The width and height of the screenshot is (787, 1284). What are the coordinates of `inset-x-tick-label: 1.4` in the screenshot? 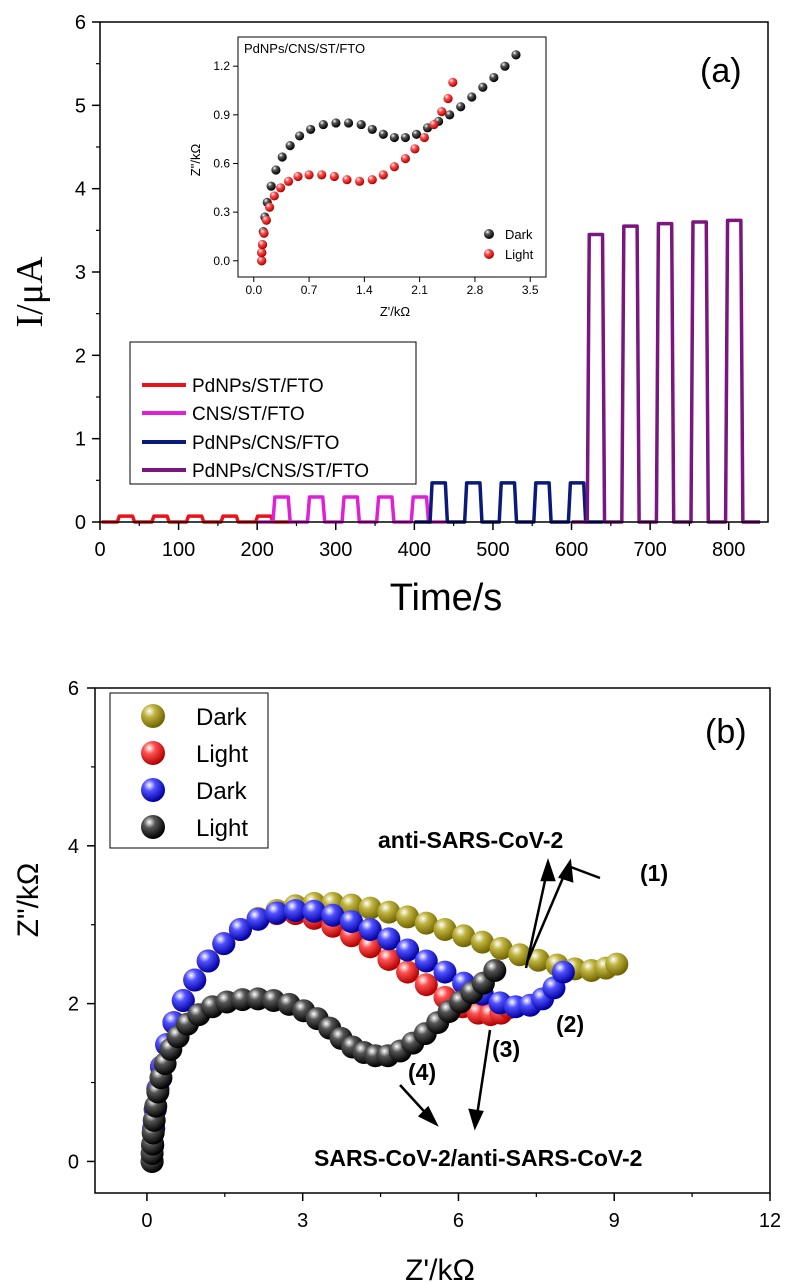 It's located at (364, 290).